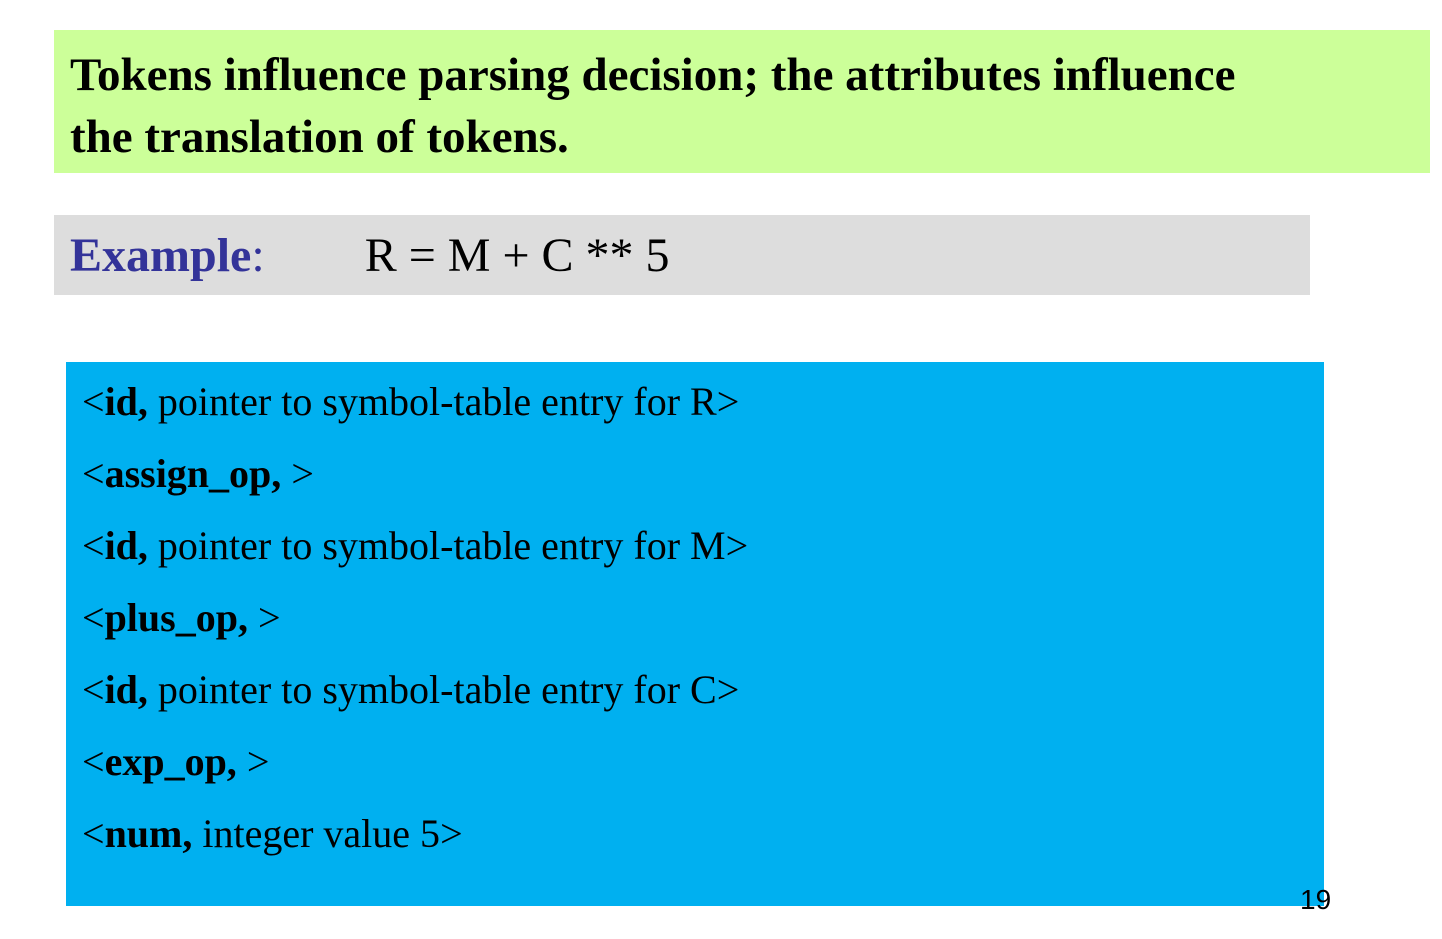  What do you see at coordinates (161, 255) in the screenshot?
I see `example-label: Example` at bounding box center [161, 255].